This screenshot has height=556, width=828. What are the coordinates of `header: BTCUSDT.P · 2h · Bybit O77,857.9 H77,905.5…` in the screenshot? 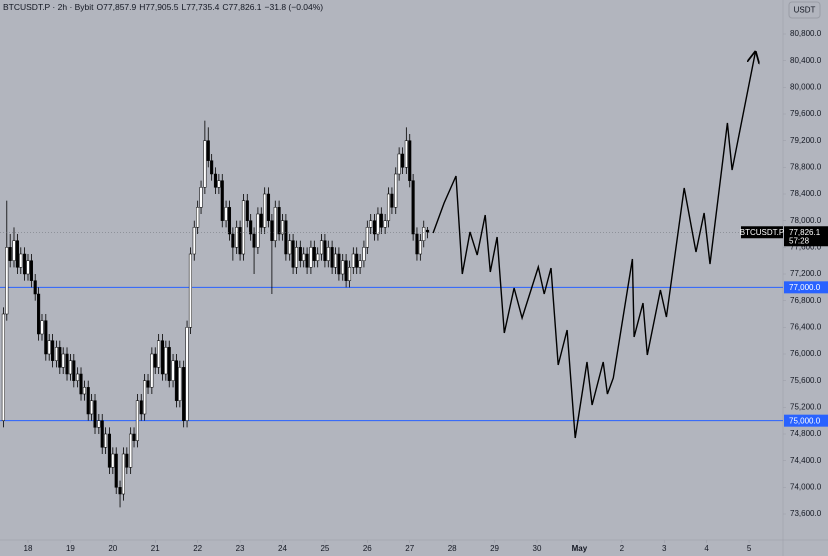 It's located at (164, 7).